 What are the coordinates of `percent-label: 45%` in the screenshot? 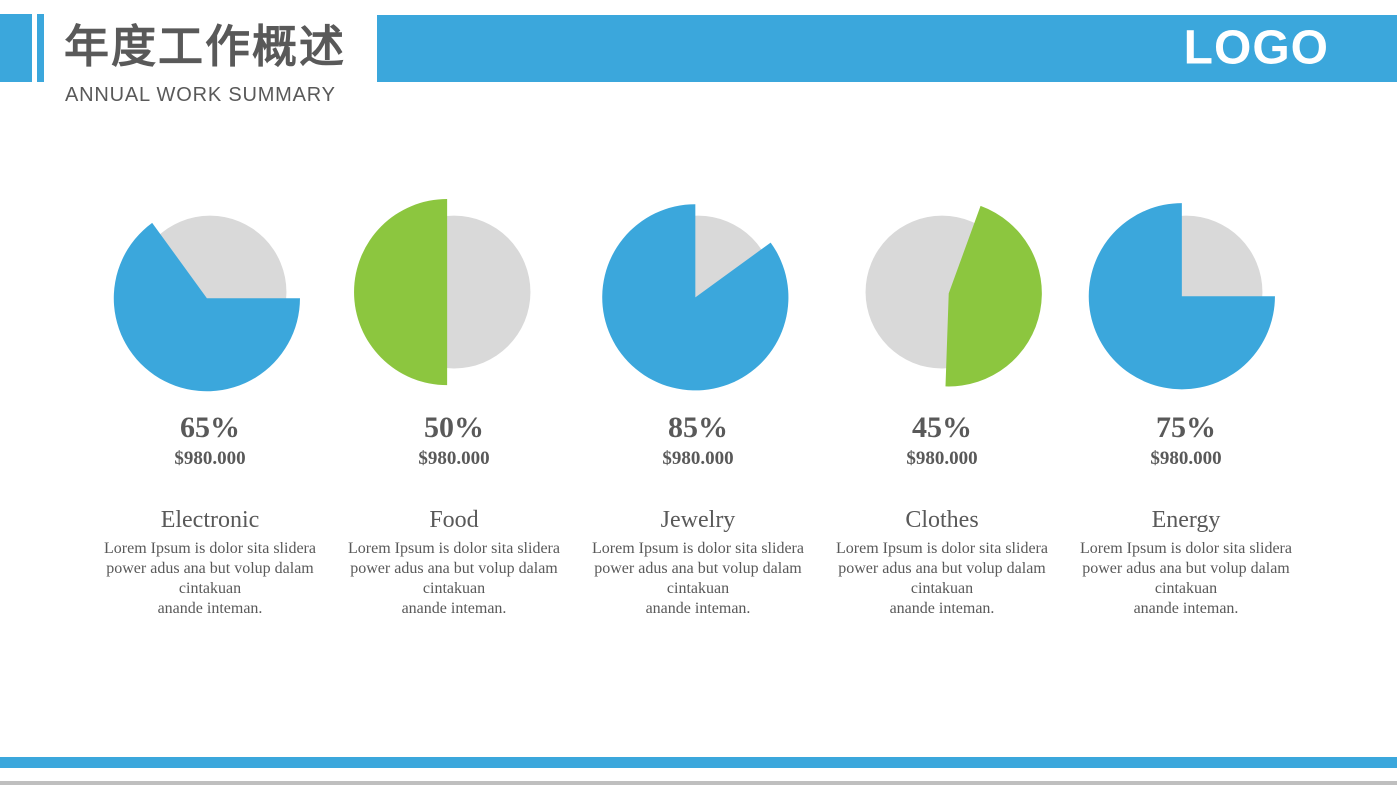 It's located at (942, 427).